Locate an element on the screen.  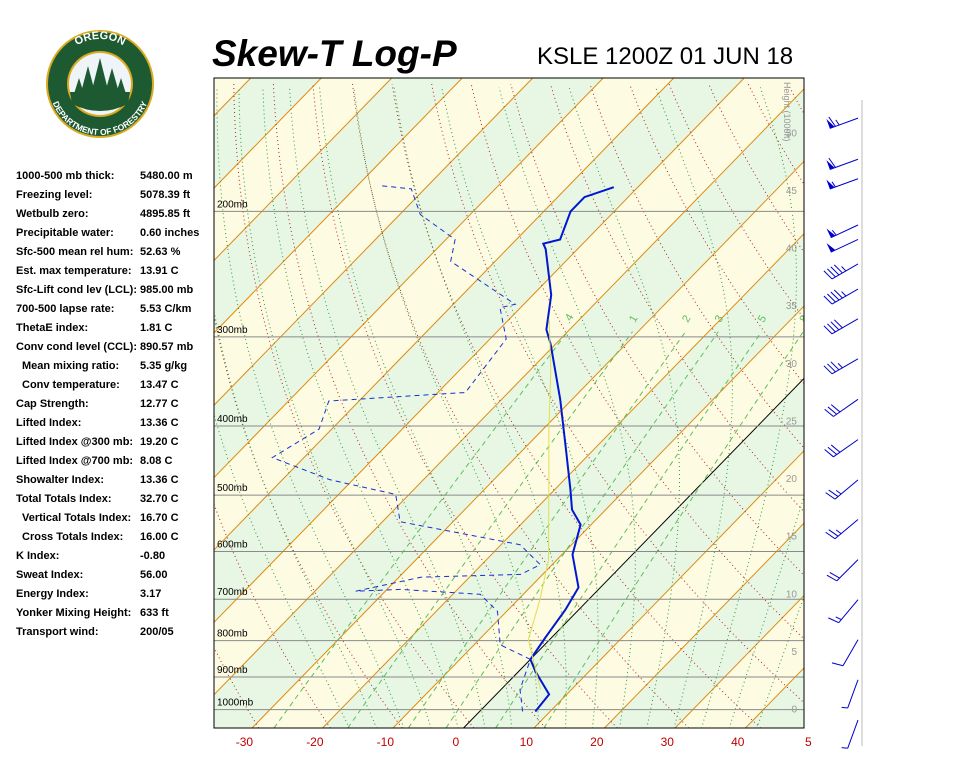
index-value: 4895.85 ft is located at coordinates (165, 214).